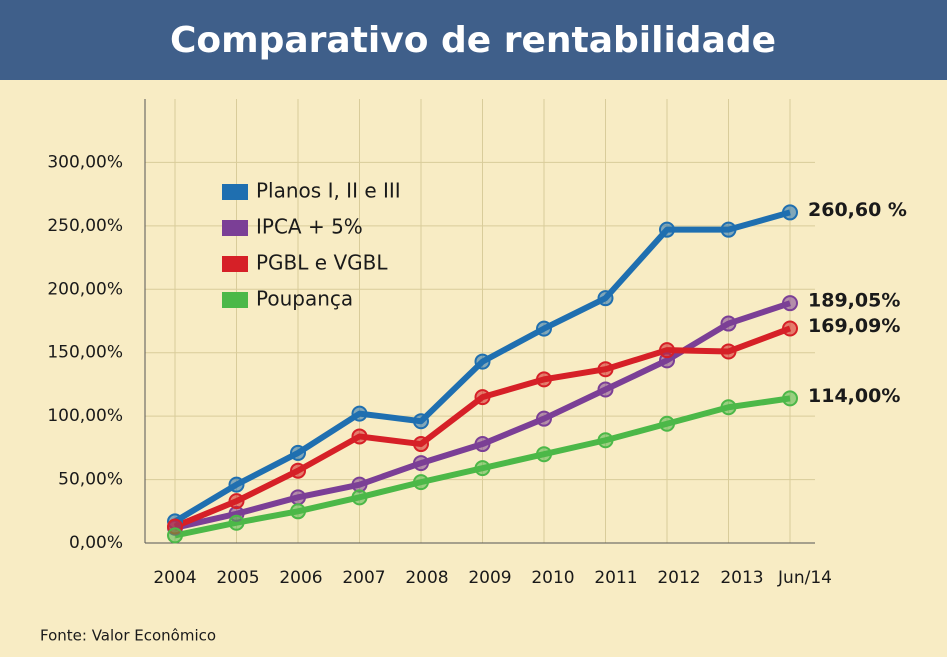  I want to click on y-tick-label: 200,00%, so click(85, 289).